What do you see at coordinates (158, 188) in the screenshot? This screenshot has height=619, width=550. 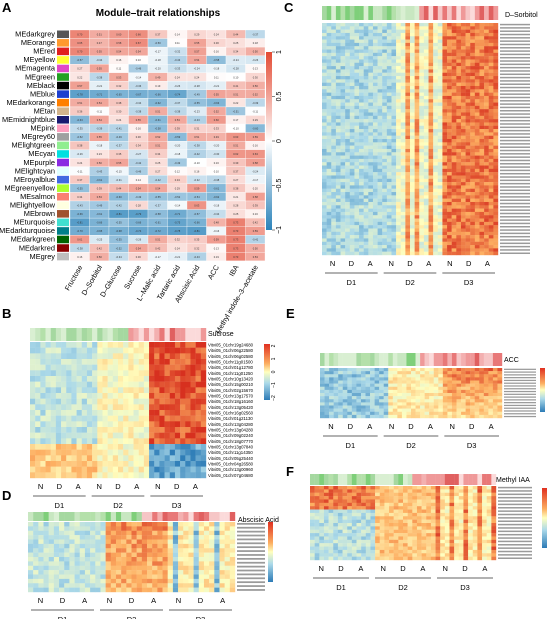 I see `cell-value: 0.54` at bounding box center [158, 188].